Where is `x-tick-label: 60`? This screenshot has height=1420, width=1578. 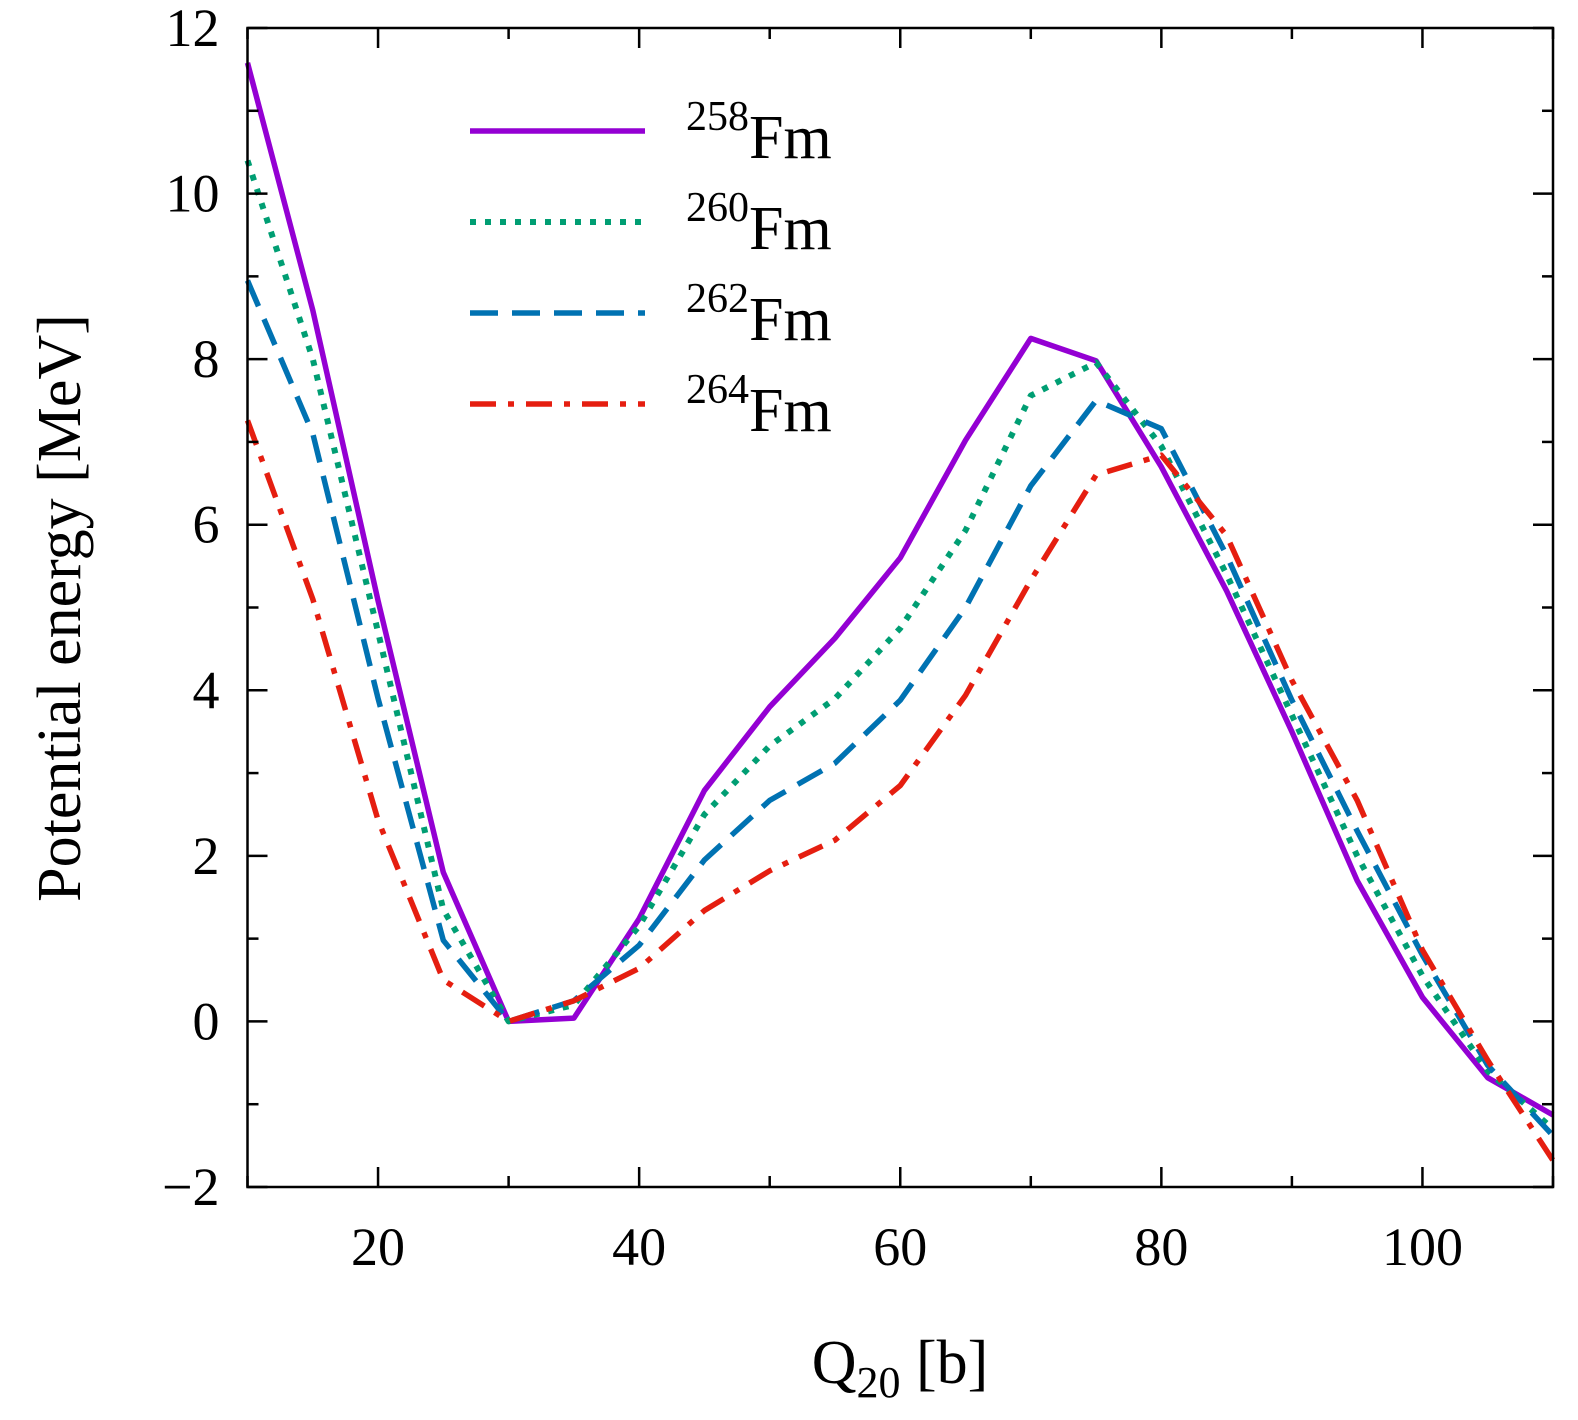
x-tick-label: 60 is located at coordinates (900, 1247).